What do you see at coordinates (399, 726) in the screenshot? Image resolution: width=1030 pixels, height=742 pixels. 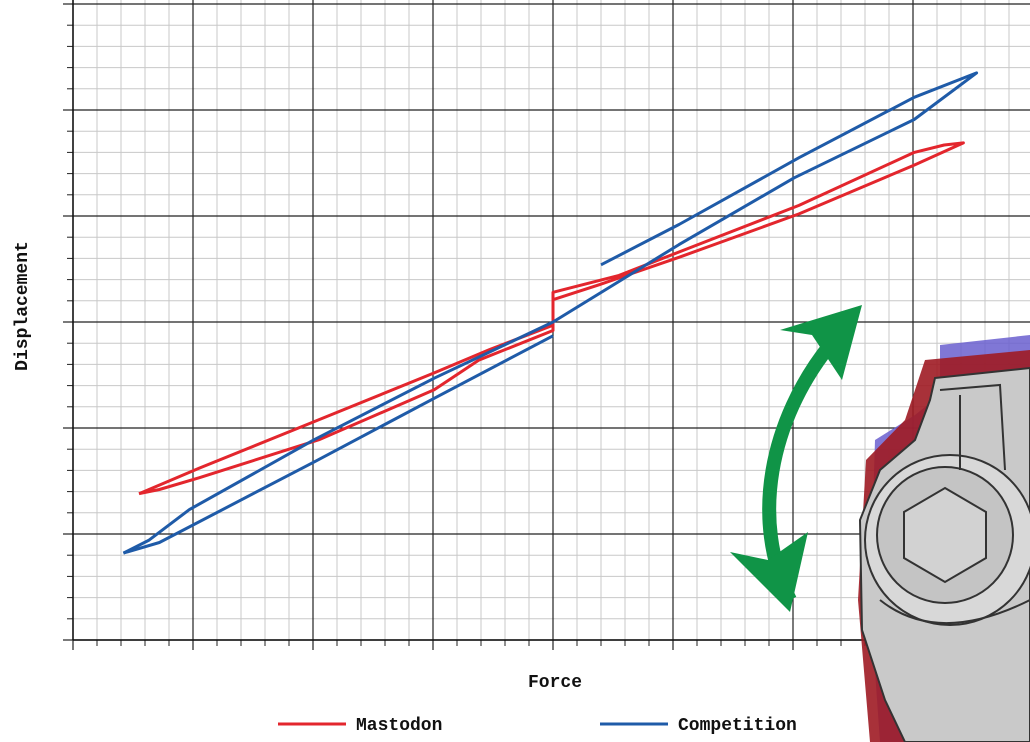 I see `legend-label: Mastodon` at bounding box center [399, 726].